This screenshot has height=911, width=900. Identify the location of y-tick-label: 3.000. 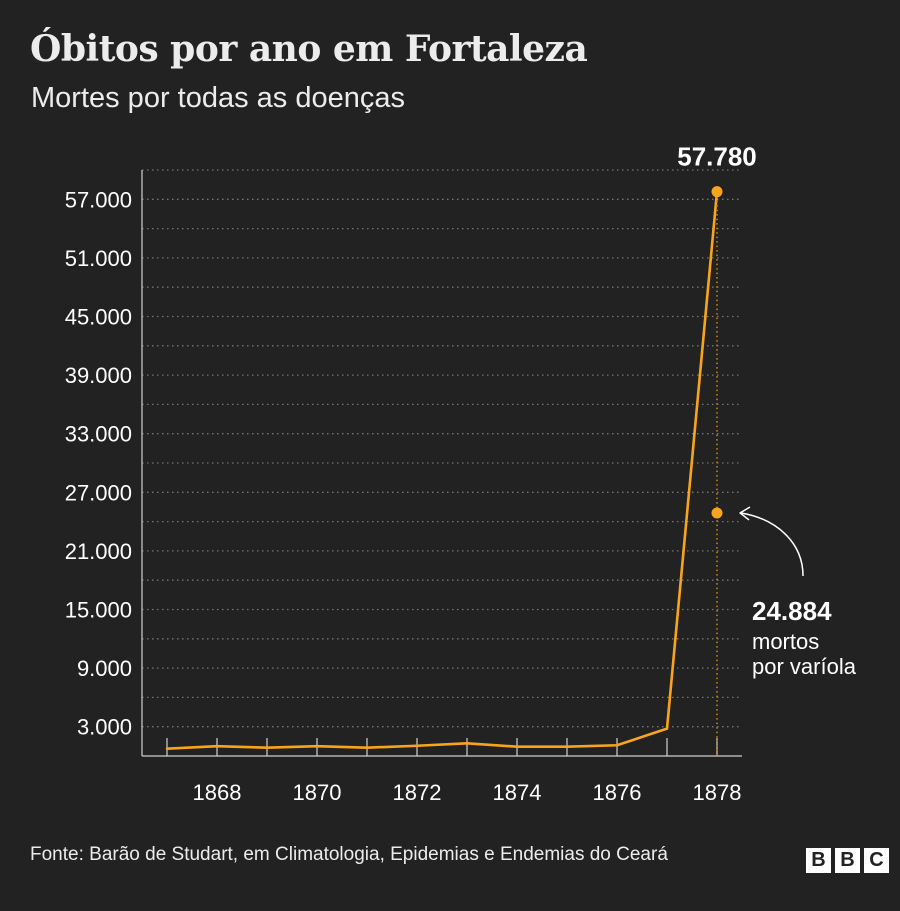
(104, 727).